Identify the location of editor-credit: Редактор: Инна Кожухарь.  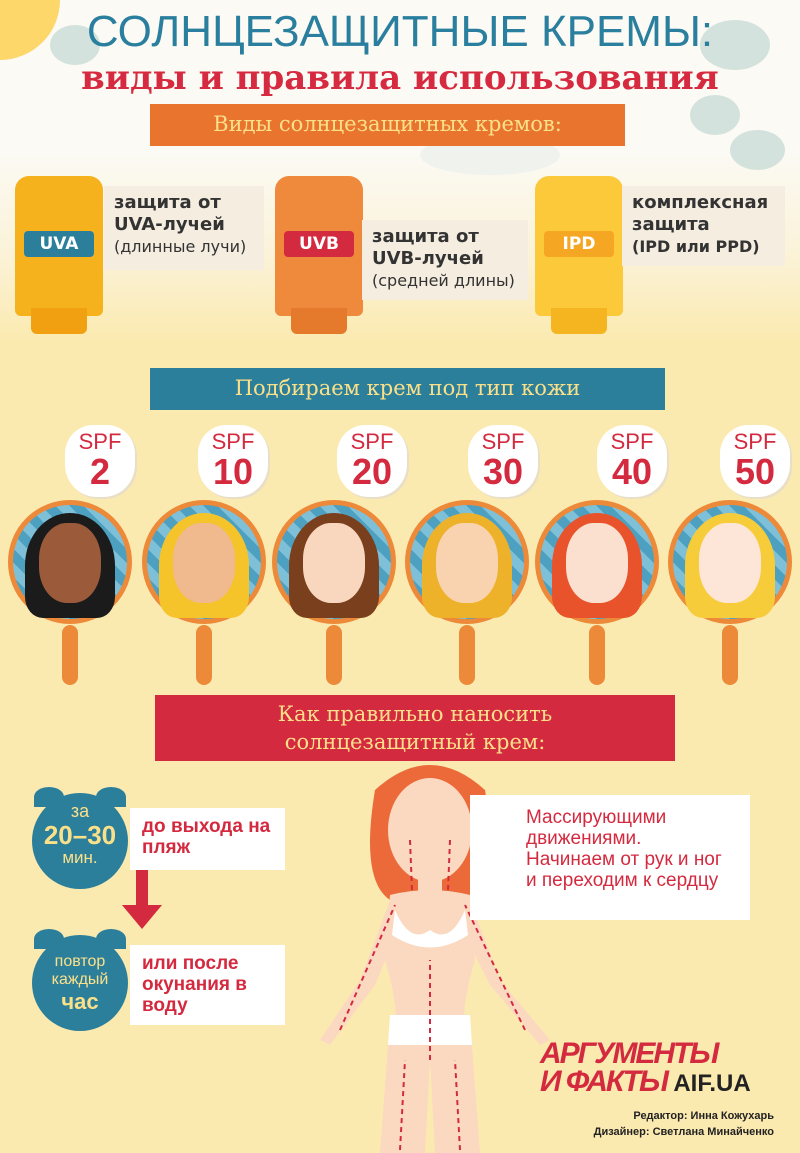
(703, 1116).